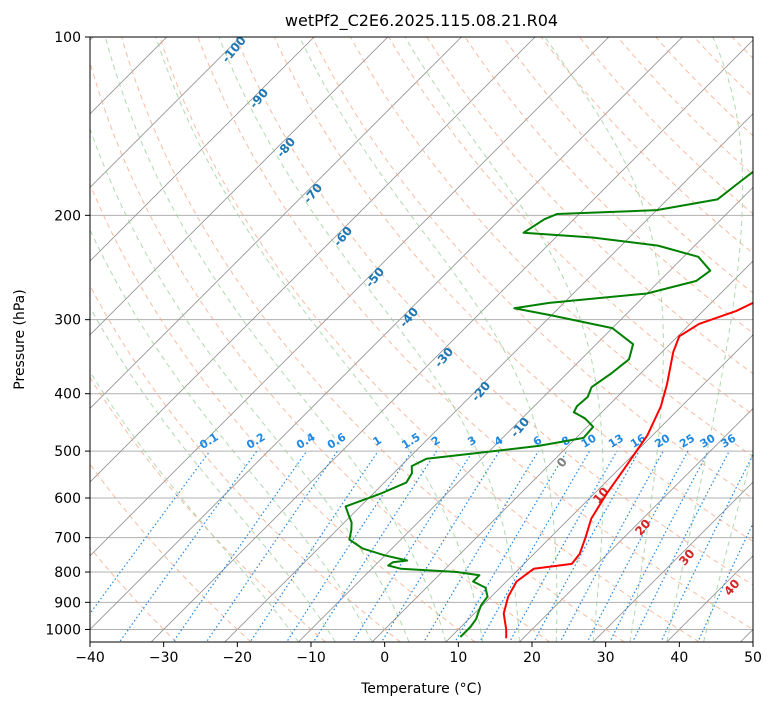 This screenshot has width=775, height=708. What do you see at coordinates (753, 658) in the screenshot?
I see `x-tick-label: 50` at bounding box center [753, 658].